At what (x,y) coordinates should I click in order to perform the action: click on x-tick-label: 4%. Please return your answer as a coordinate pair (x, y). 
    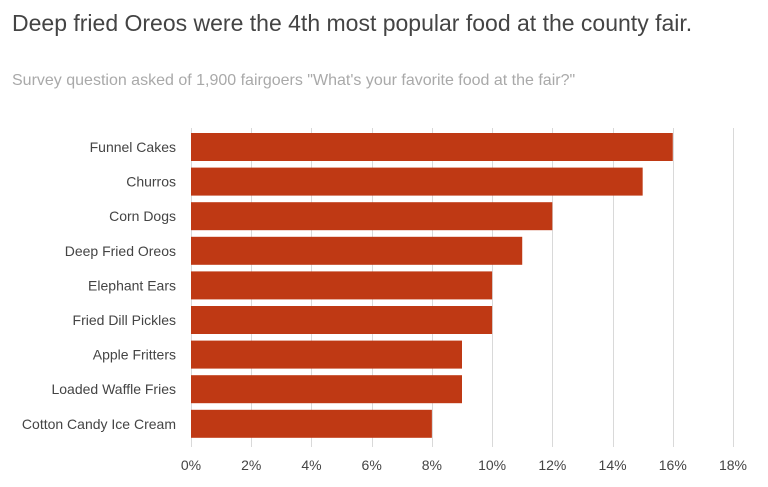
    Looking at the image, I should click on (311, 465).